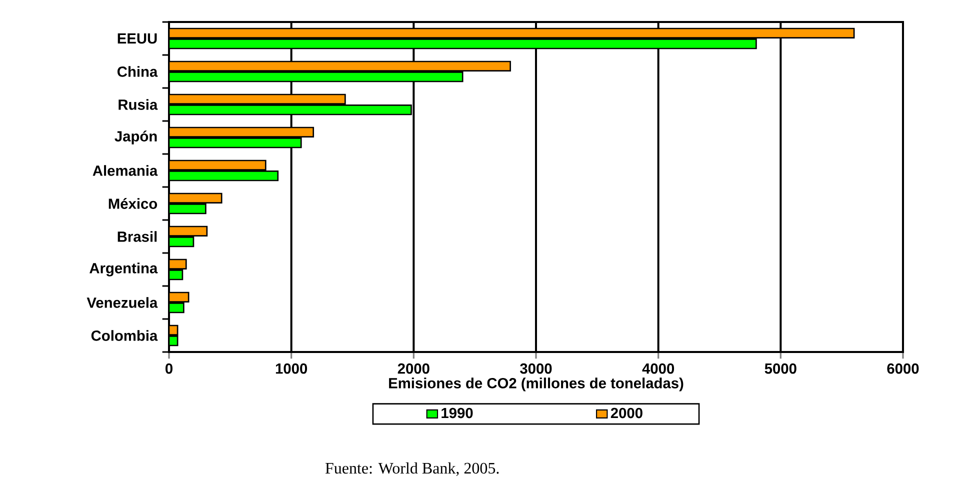  What do you see at coordinates (122, 302) in the screenshot?
I see `y-tick-label: Venezuela` at bounding box center [122, 302].